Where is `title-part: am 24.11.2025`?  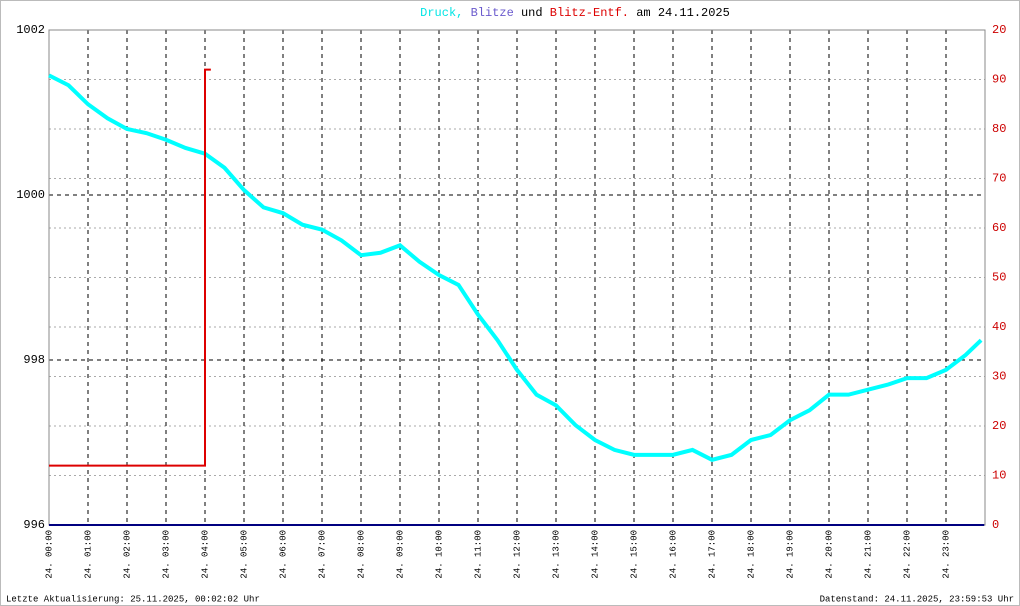
title-part: am 24.11.2025 is located at coordinates (683, 13).